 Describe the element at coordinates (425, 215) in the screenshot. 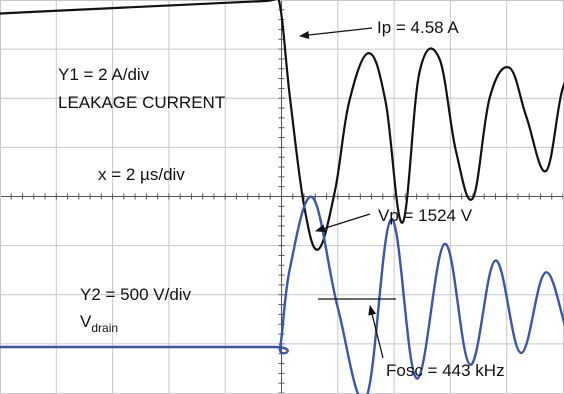

I see `vp-annotation: Vp = 1524 V` at that location.